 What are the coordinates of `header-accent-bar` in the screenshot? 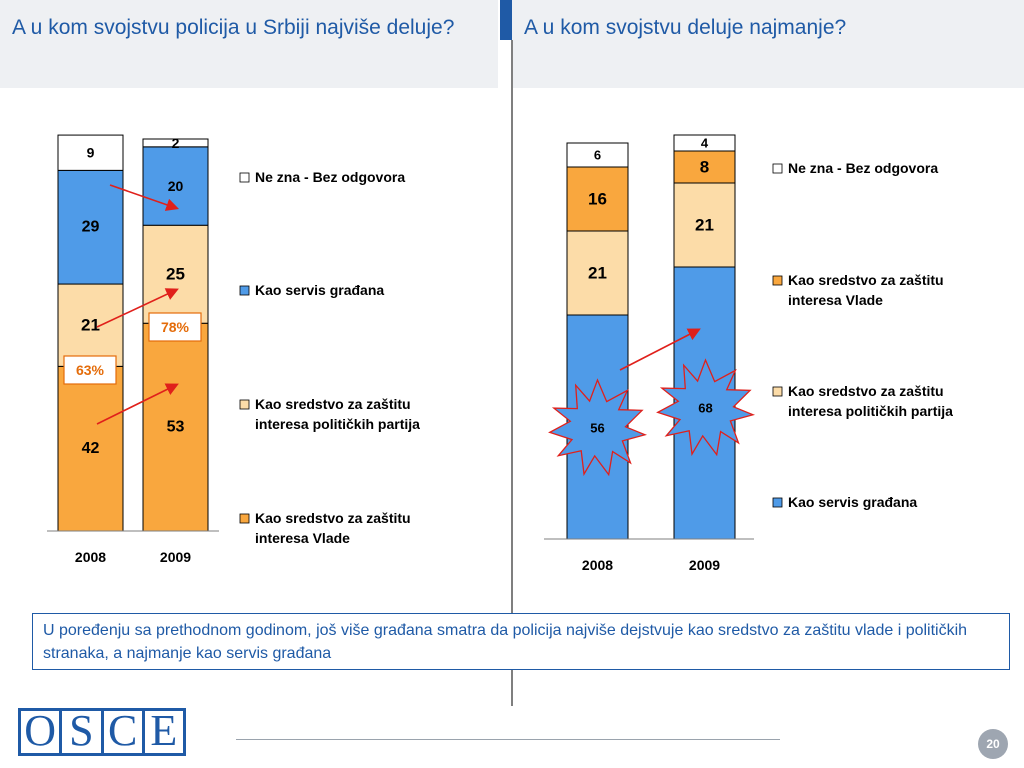 It's located at (506, 20).